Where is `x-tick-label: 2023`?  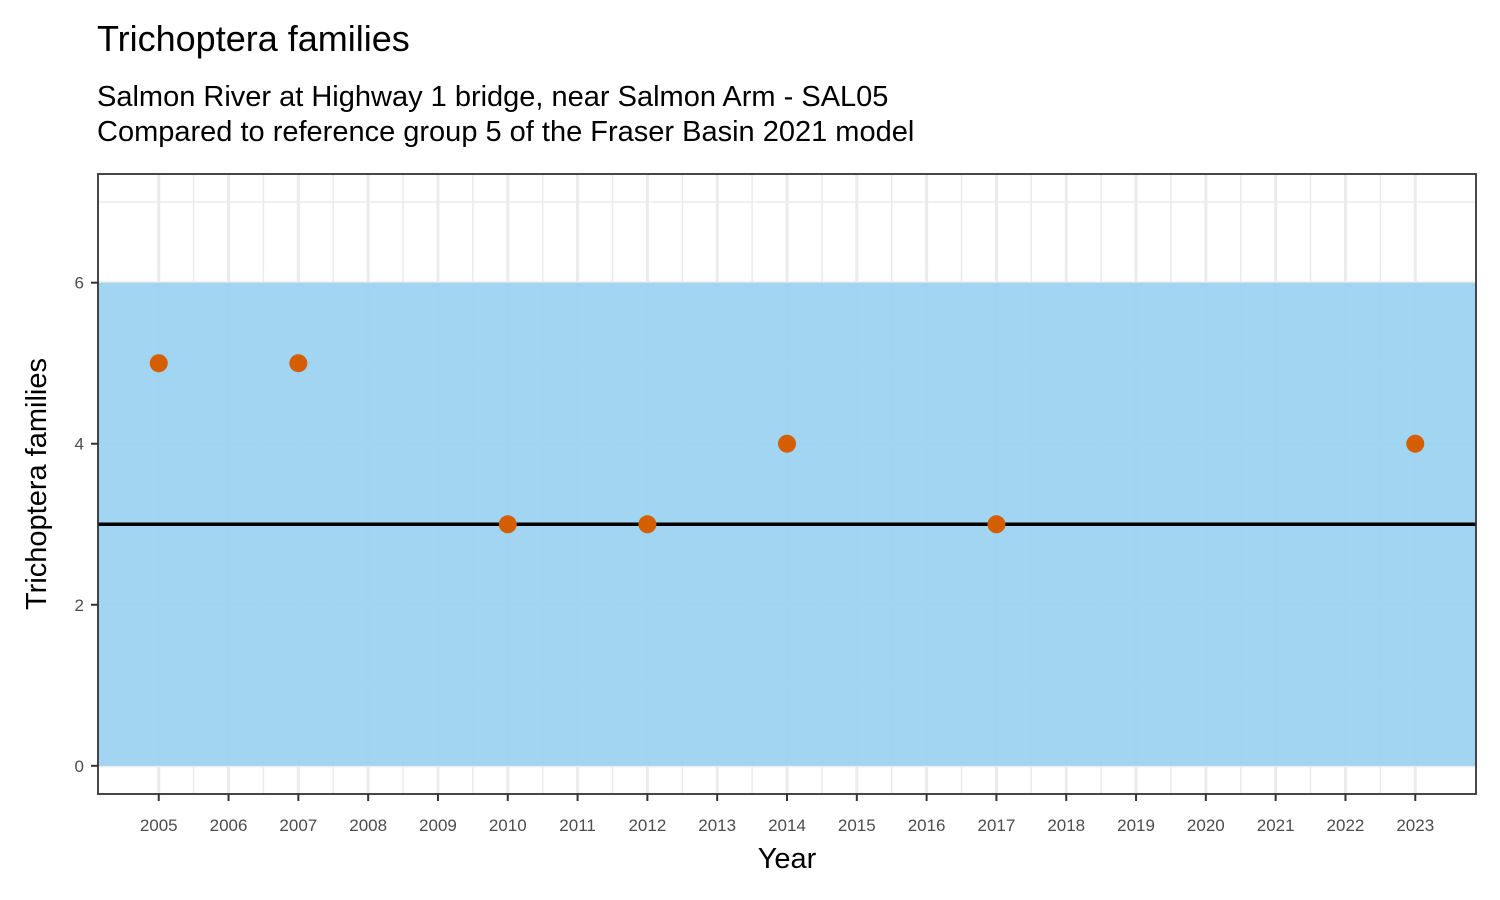
x-tick-label: 2023 is located at coordinates (1415, 825).